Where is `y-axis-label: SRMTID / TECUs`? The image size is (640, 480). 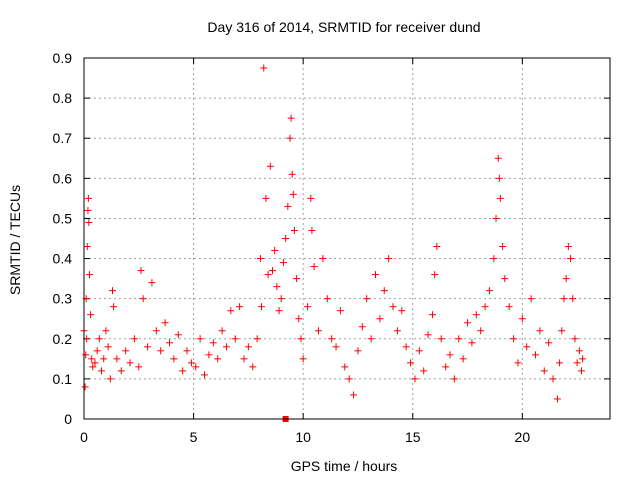 y-axis-label: SRMTID / TECUs is located at coordinates (15, 240).